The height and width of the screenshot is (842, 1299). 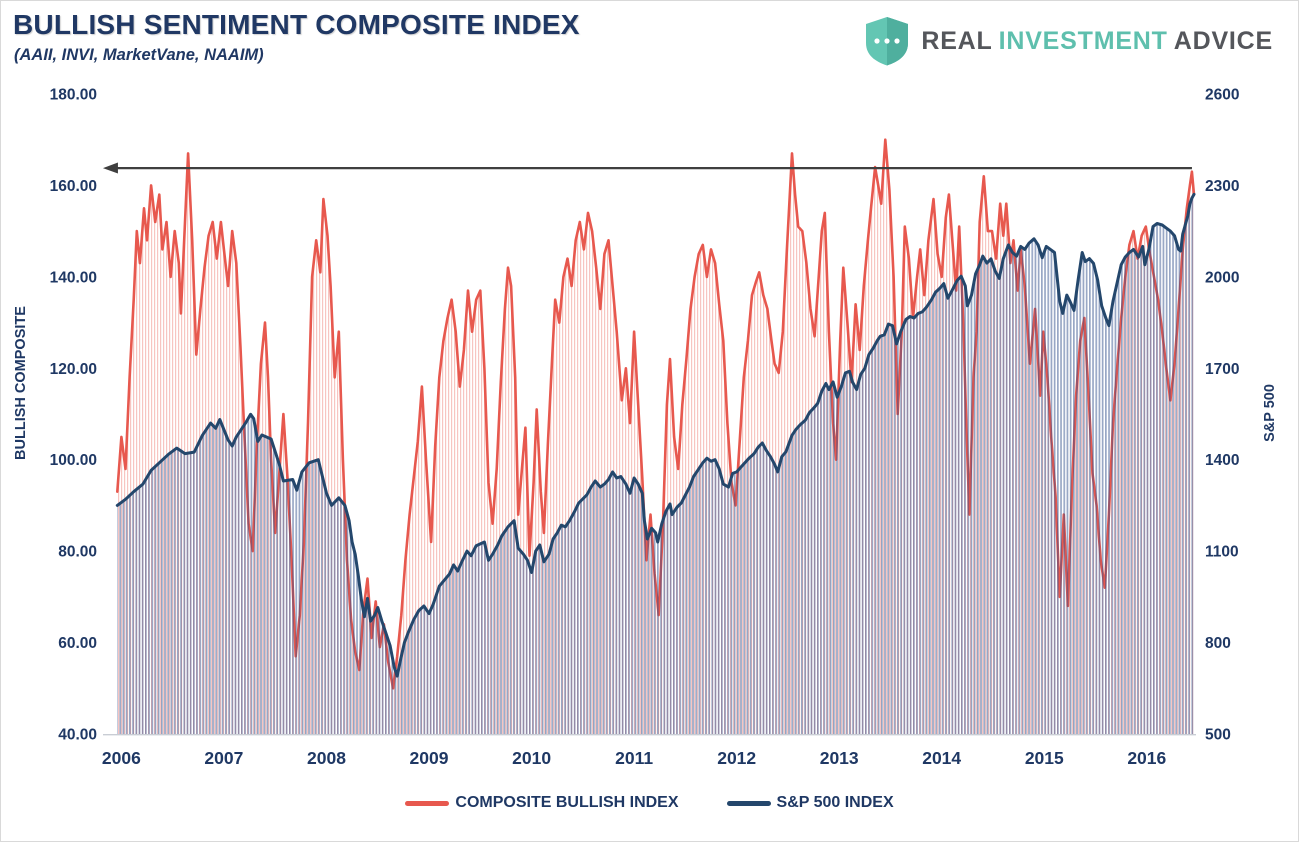 What do you see at coordinates (1218, 735) in the screenshot?
I see `svg-text: 500` at bounding box center [1218, 735].